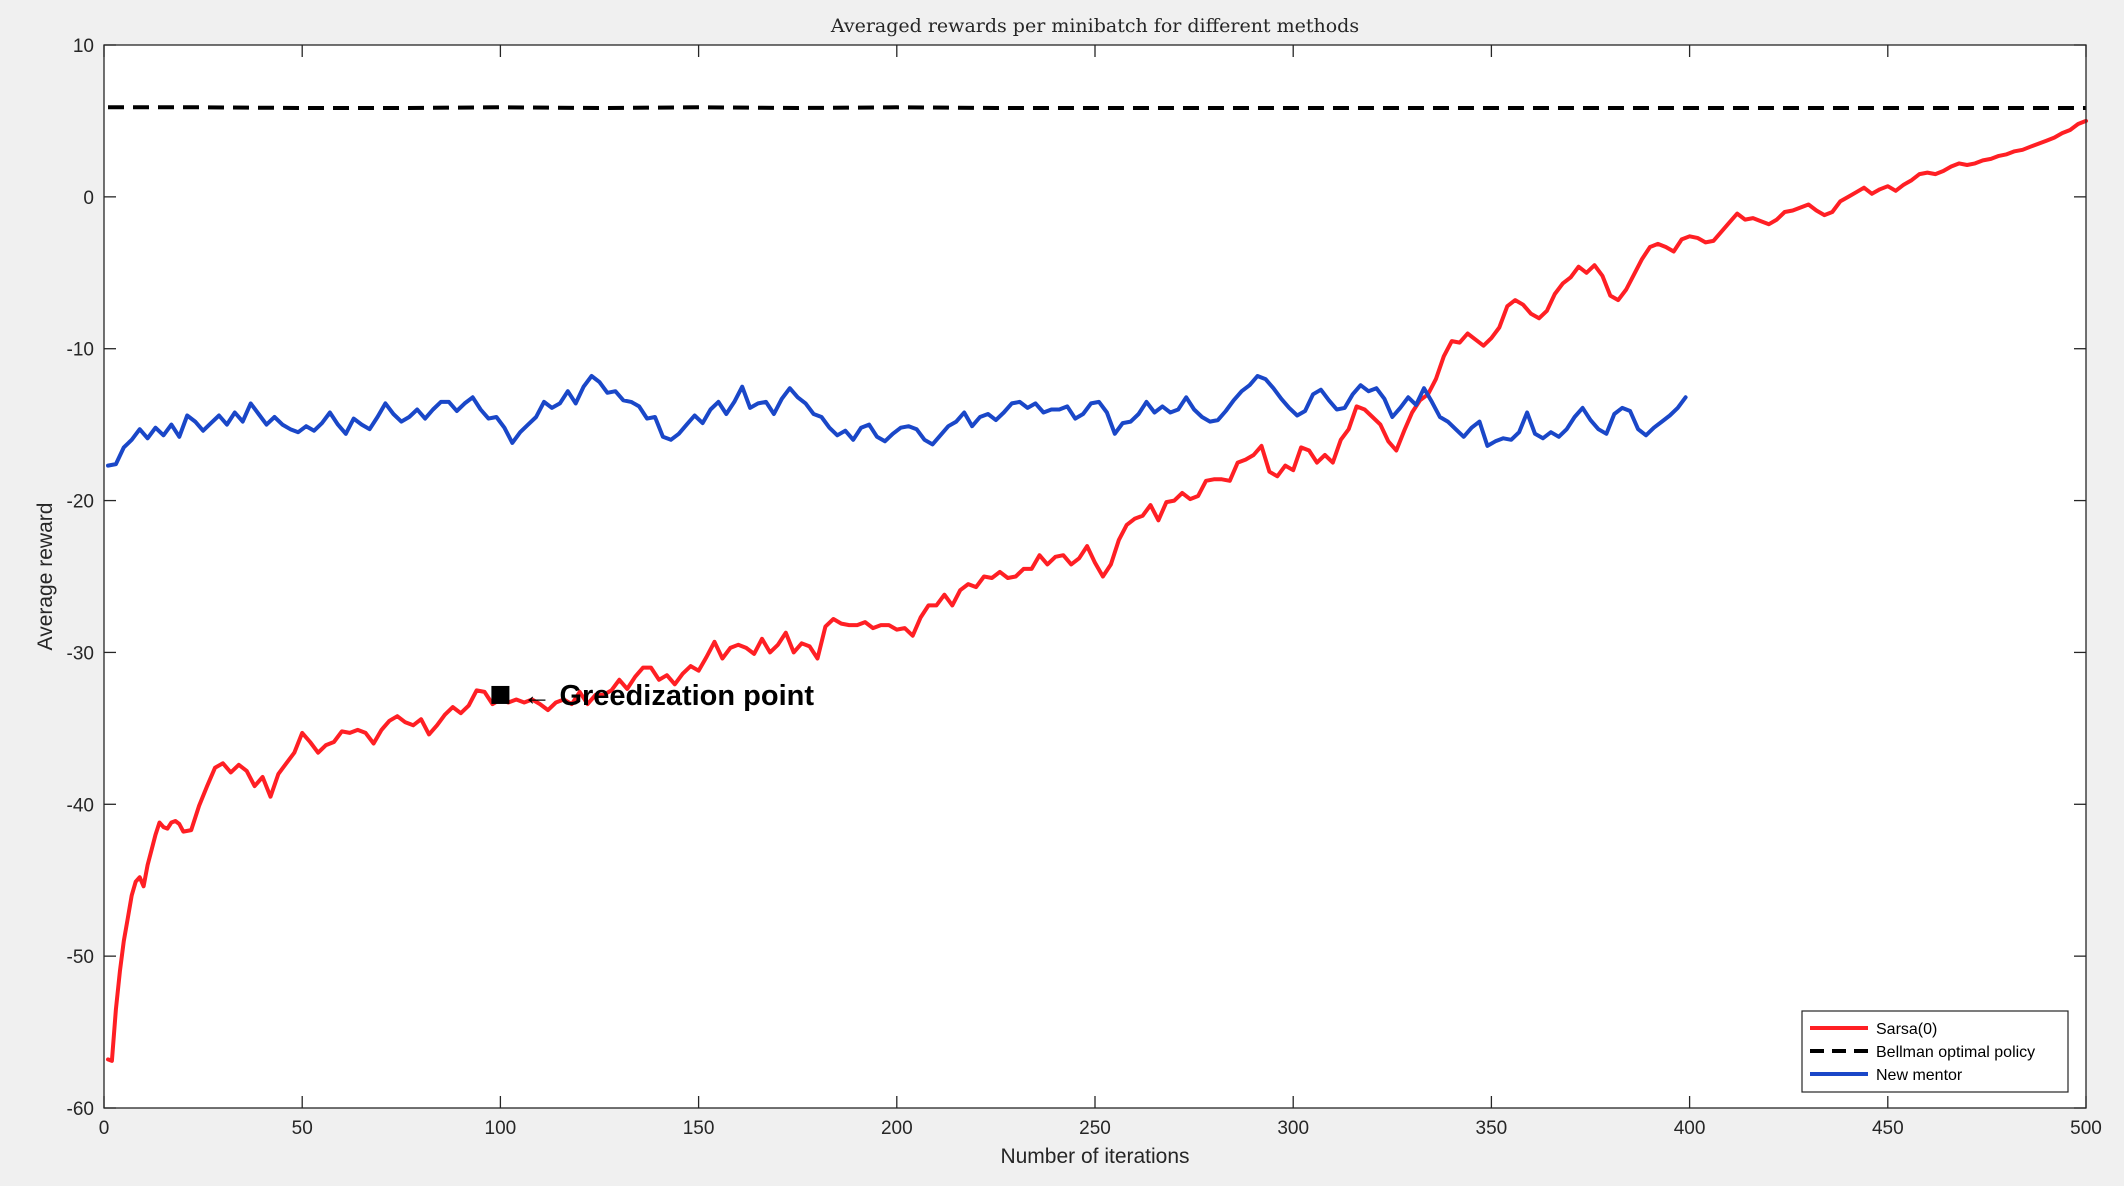 The width and height of the screenshot is (2124, 1186). I want to click on y-tick-label: -20, so click(80, 502).